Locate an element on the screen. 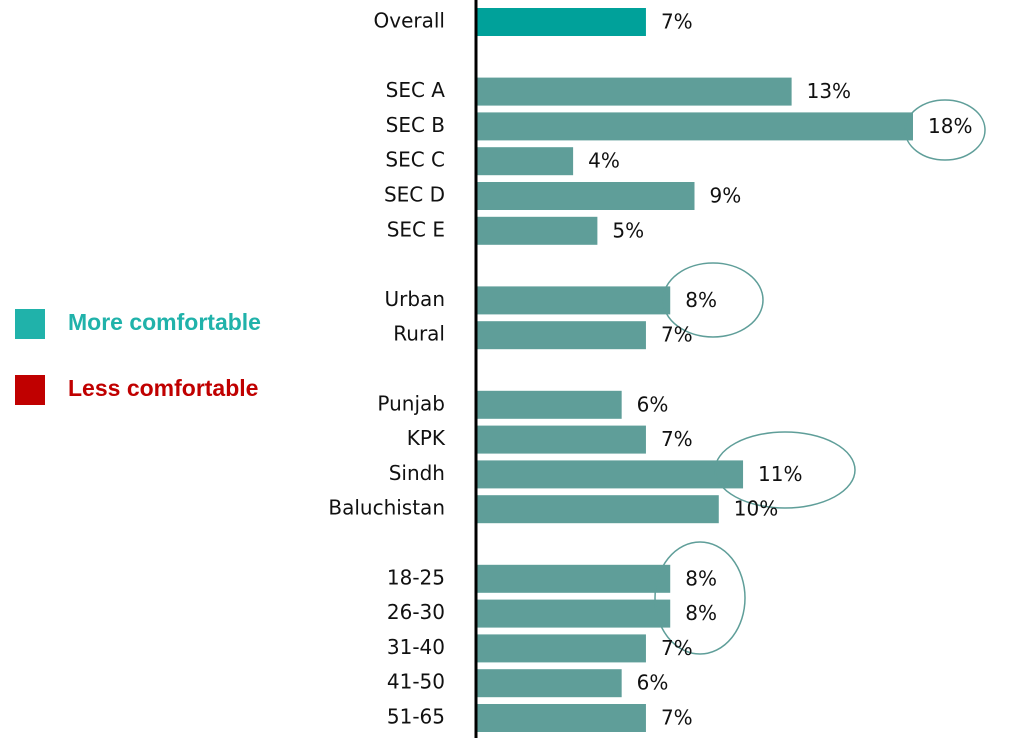 This screenshot has width=1010, height=738. y-tick-label: 26-30 is located at coordinates (416, 612).